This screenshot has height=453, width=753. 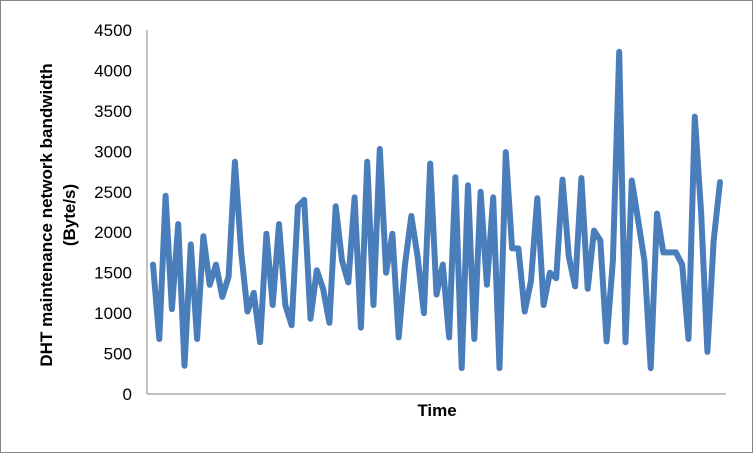 What do you see at coordinates (113, 70) in the screenshot?
I see `y-tick-label: 4000` at bounding box center [113, 70].